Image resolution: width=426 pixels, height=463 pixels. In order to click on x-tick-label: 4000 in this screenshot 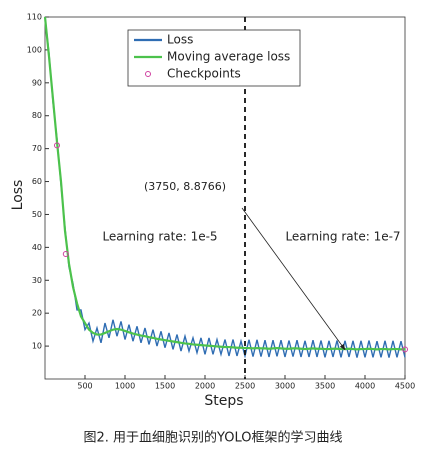, I will do `click(365, 386)`.